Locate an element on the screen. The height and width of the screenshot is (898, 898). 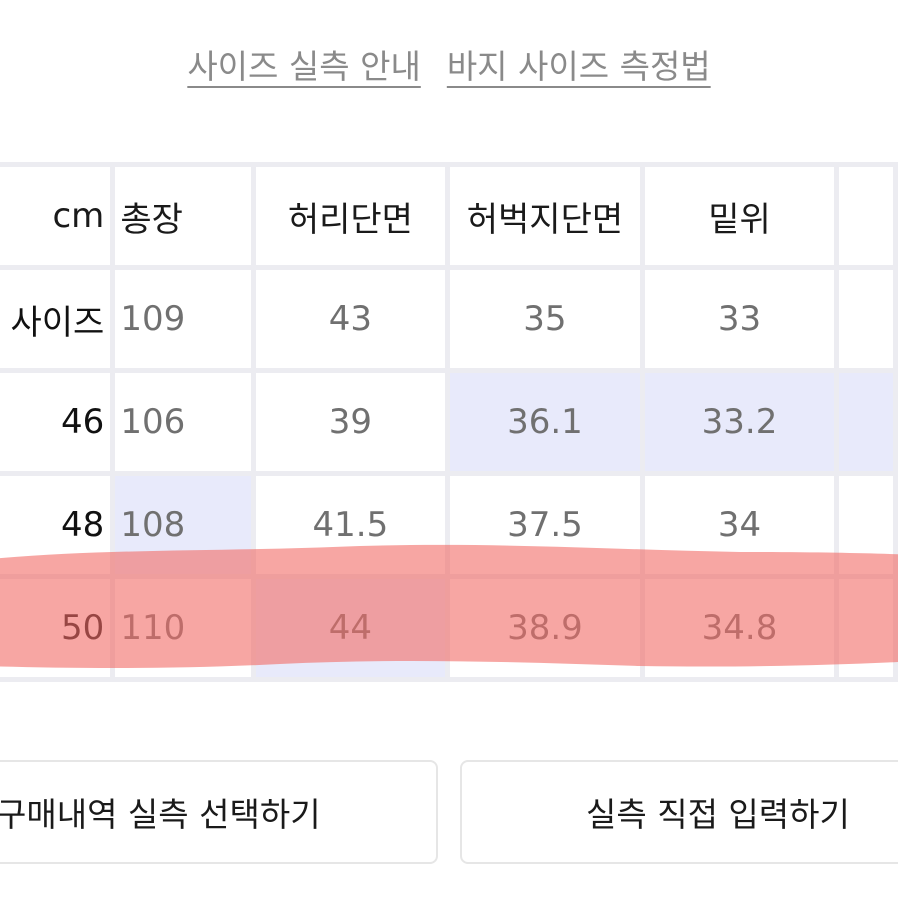
header-thigh: 허벅지단면 is located at coordinates (545, 216).